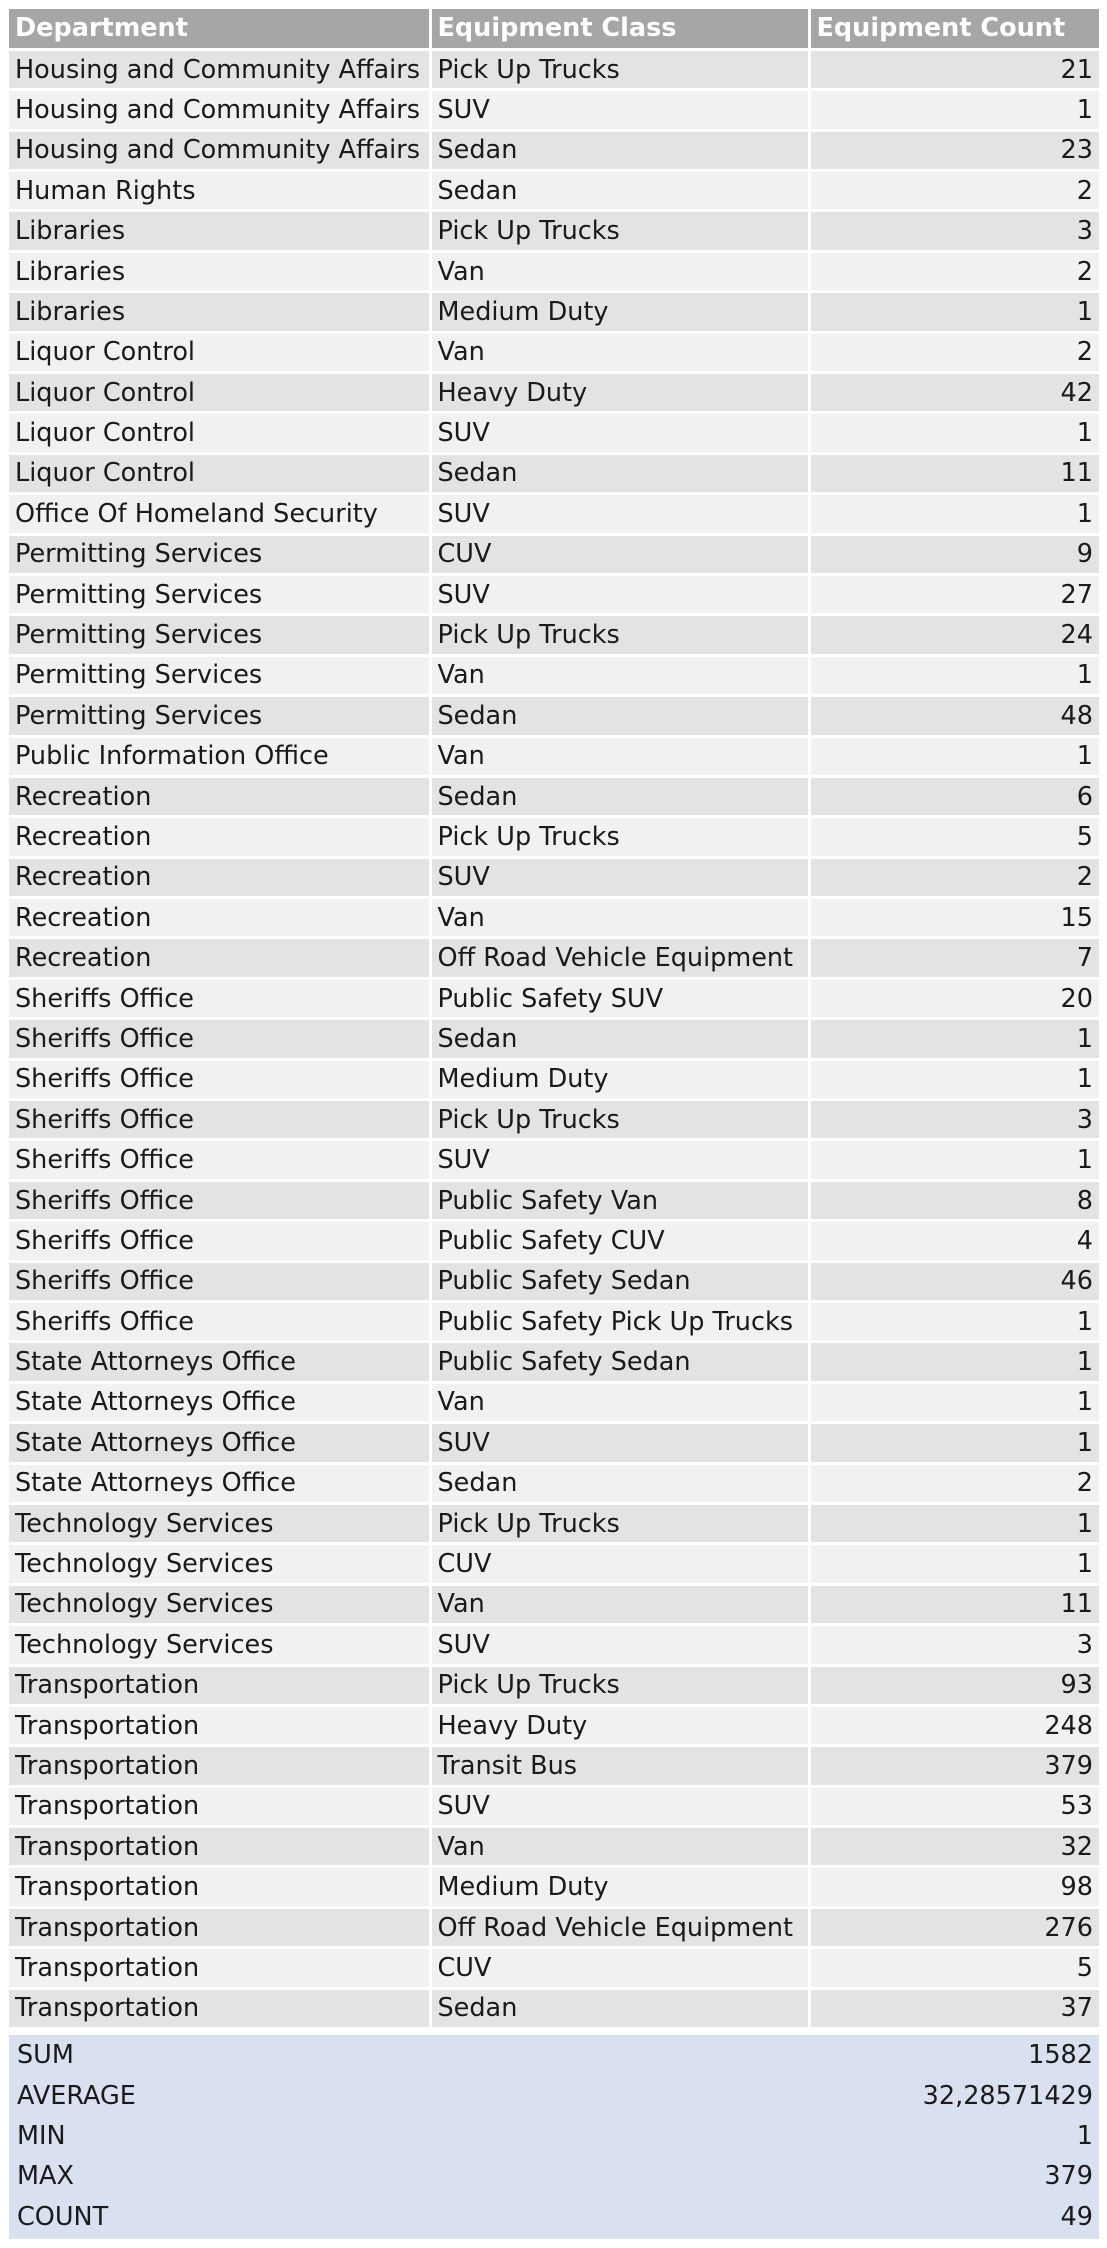 The width and height of the screenshot is (1107, 2248). What do you see at coordinates (220, 474) in the screenshot?
I see `cell-department: Liquor Control` at bounding box center [220, 474].